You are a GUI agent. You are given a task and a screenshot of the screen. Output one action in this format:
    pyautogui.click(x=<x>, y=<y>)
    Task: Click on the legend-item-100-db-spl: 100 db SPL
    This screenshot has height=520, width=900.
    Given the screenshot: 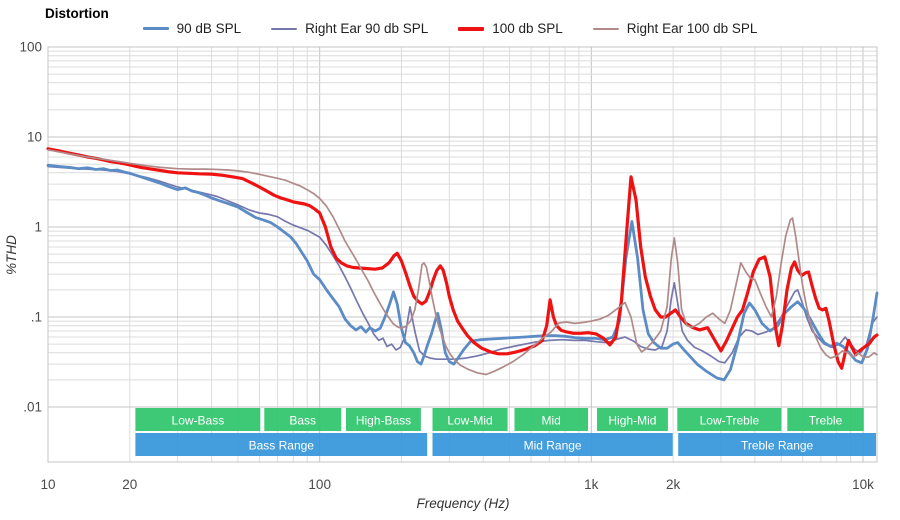 What is the action you would take?
    pyautogui.click(x=510, y=28)
    